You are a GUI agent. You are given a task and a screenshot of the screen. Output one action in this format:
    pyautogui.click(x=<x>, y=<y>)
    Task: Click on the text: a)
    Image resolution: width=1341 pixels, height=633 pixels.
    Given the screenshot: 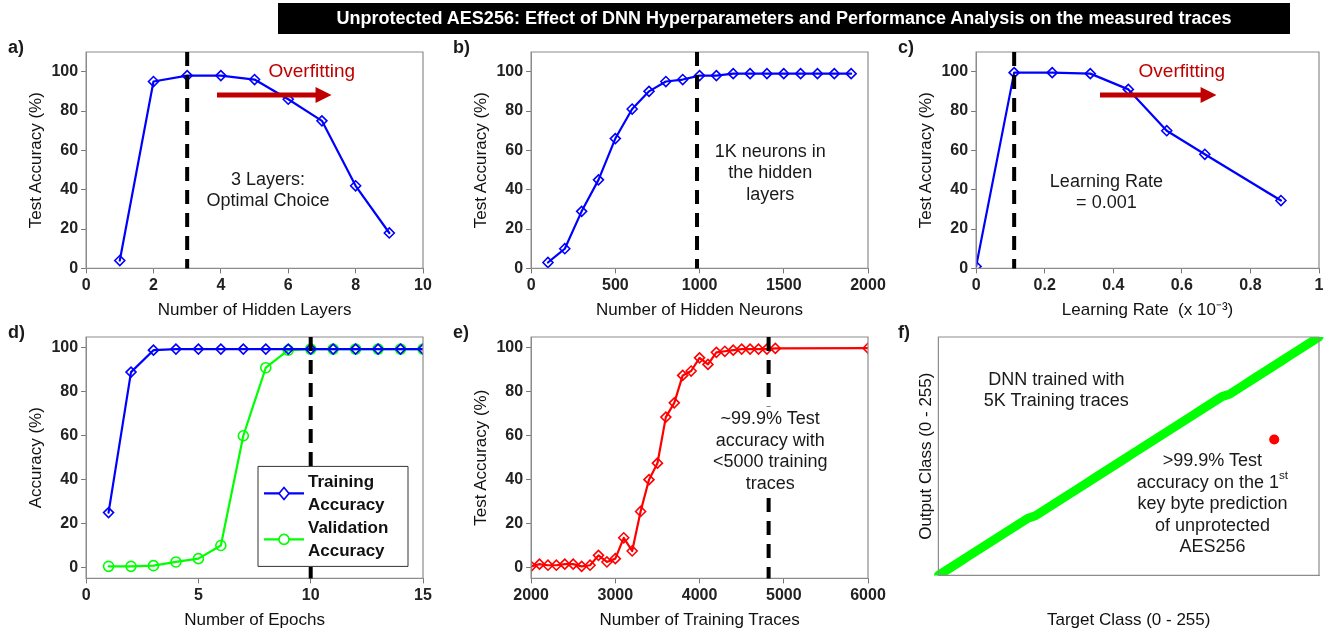 What is the action you would take?
    pyautogui.click(x=16, y=46)
    